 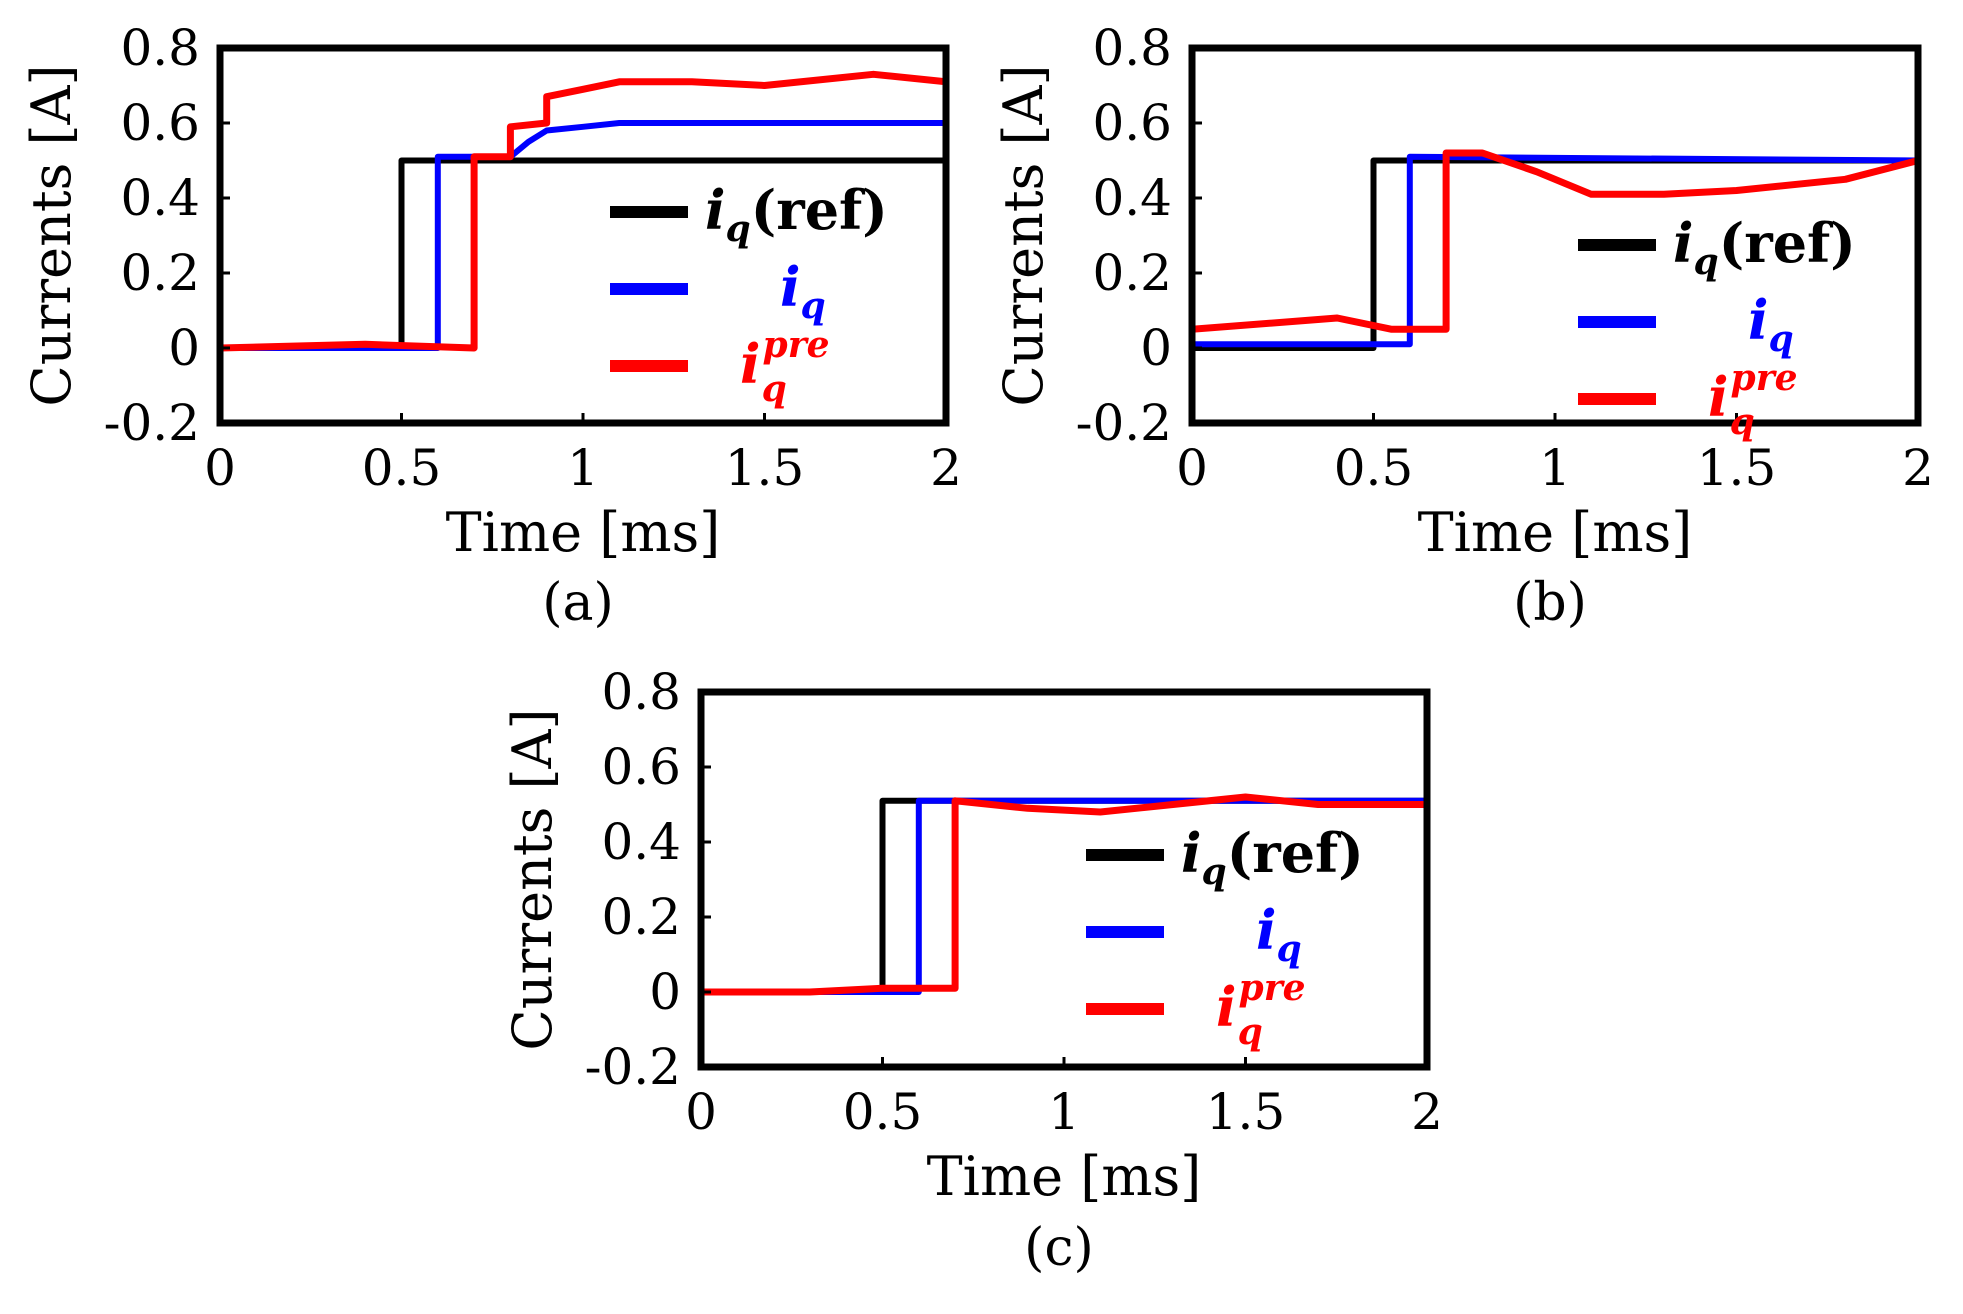 I want to click on panel-caption: (a), so click(x=578, y=603).